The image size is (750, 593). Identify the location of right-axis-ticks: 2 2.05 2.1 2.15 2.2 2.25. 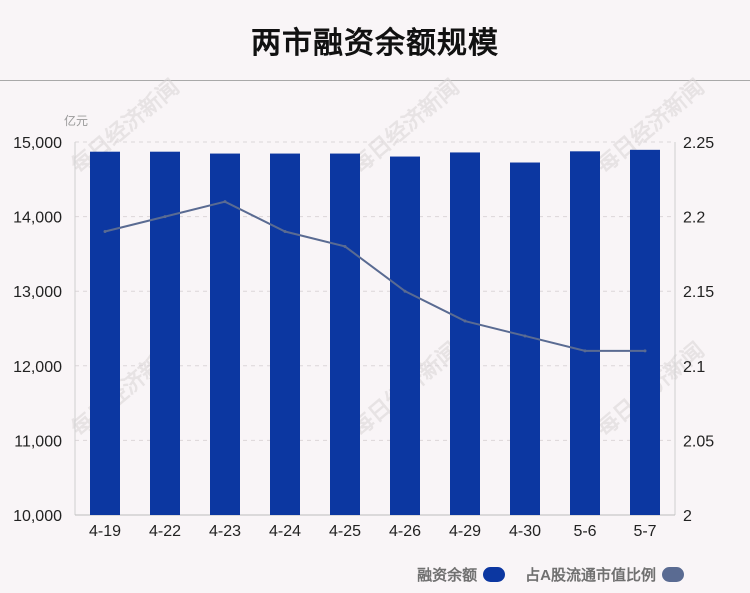
(698, 330).